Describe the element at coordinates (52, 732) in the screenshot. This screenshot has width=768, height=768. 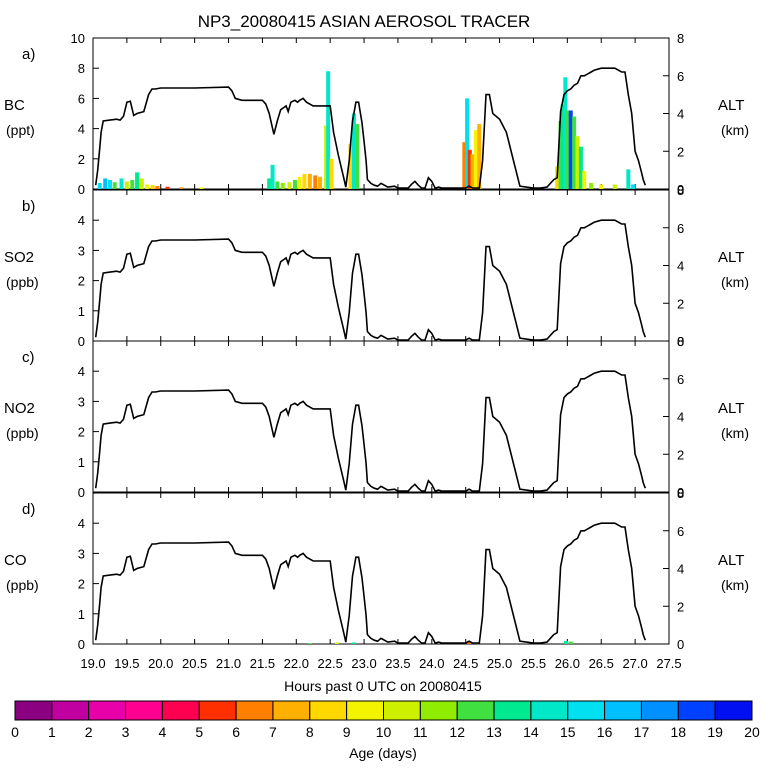
I see `colorbar-tick-label: 1` at that location.